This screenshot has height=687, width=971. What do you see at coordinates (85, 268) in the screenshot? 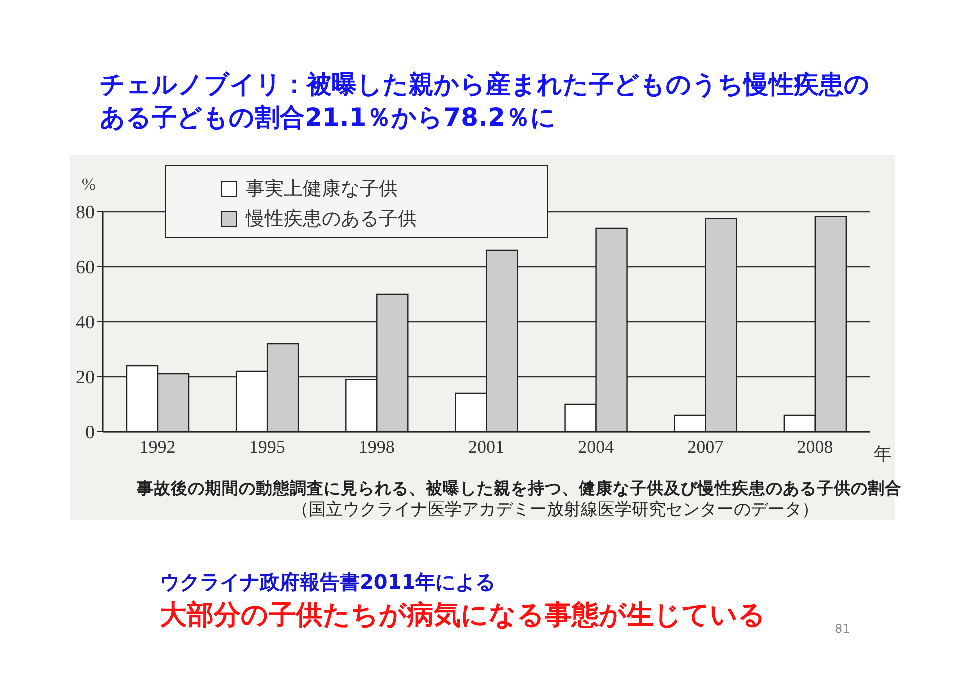
I see `y-tick-label: 60` at bounding box center [85, 268].